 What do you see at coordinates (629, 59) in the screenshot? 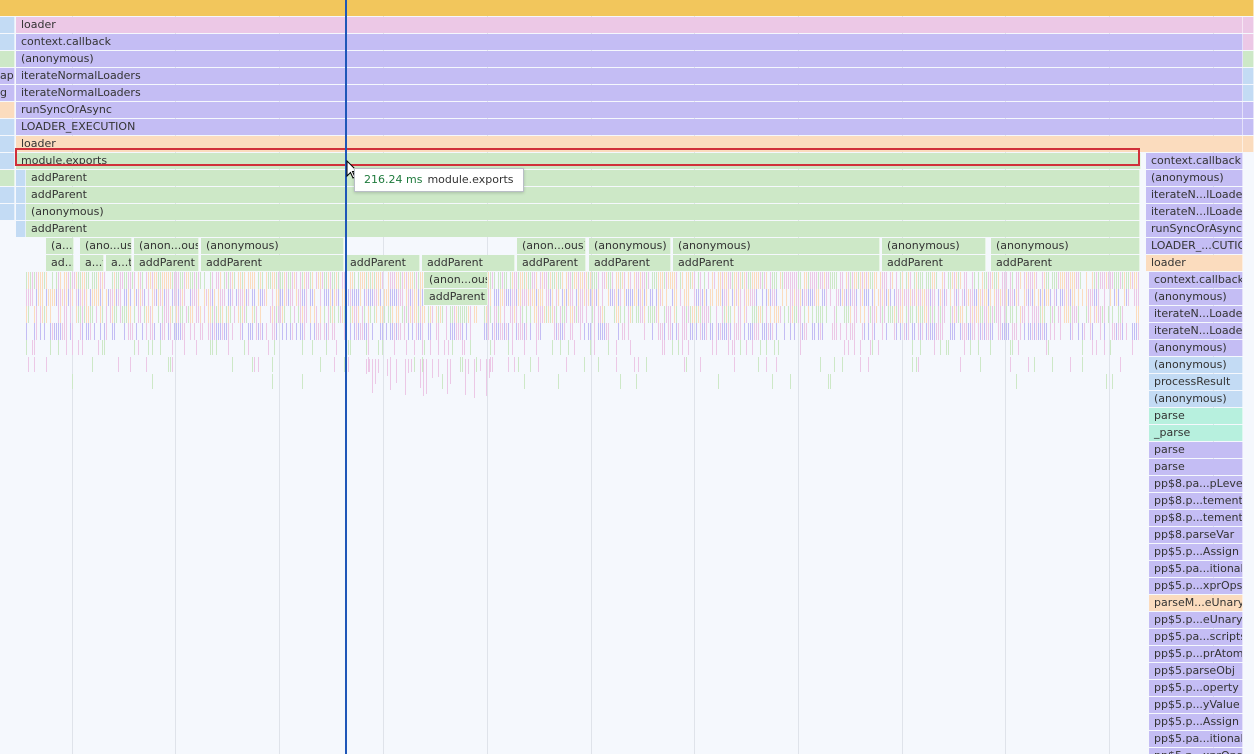
I see `frame--anonymous-: (anonymous)` at bounding box center [629, 59].